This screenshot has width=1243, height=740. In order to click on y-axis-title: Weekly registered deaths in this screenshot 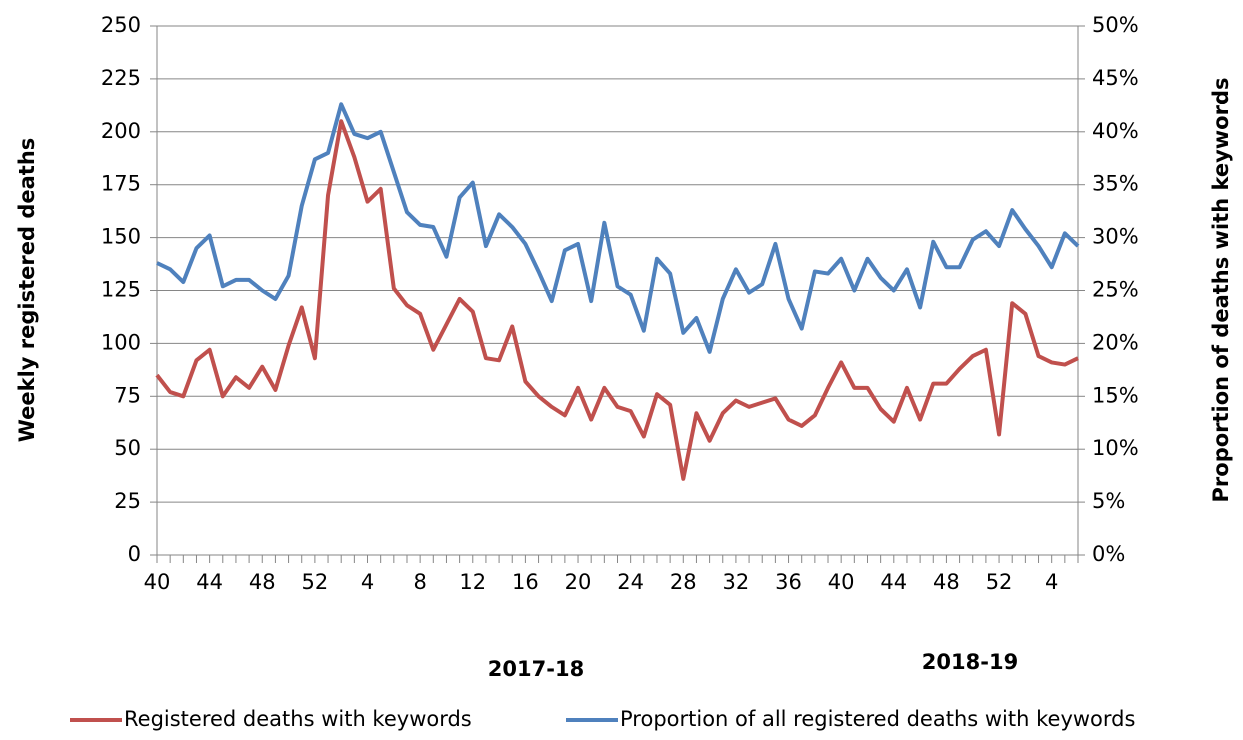, I will do `click(27, 290)`.